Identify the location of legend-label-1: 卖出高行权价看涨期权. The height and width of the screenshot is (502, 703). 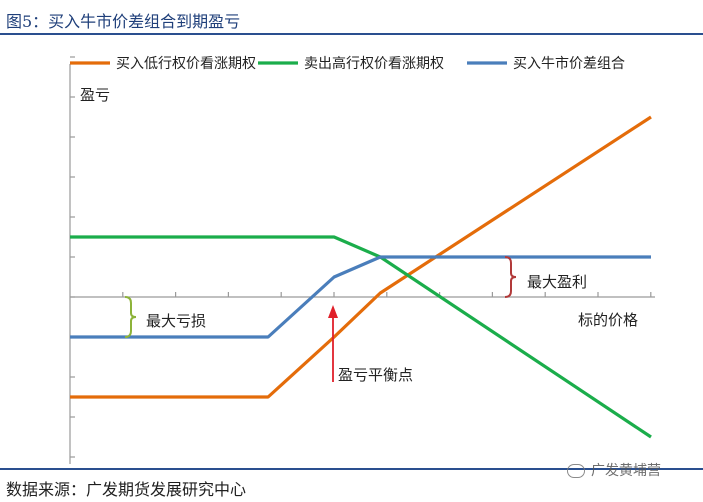
(374, 63).